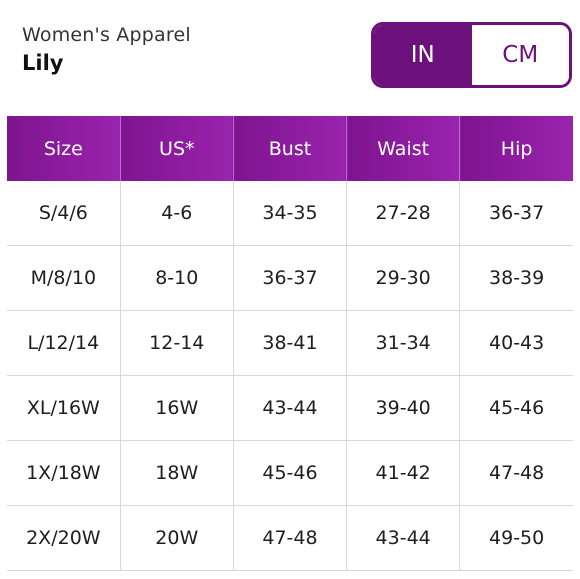  I want to click on table-row: XL/16W 16W 43-44 39-40 45-46, so click(290, 408).